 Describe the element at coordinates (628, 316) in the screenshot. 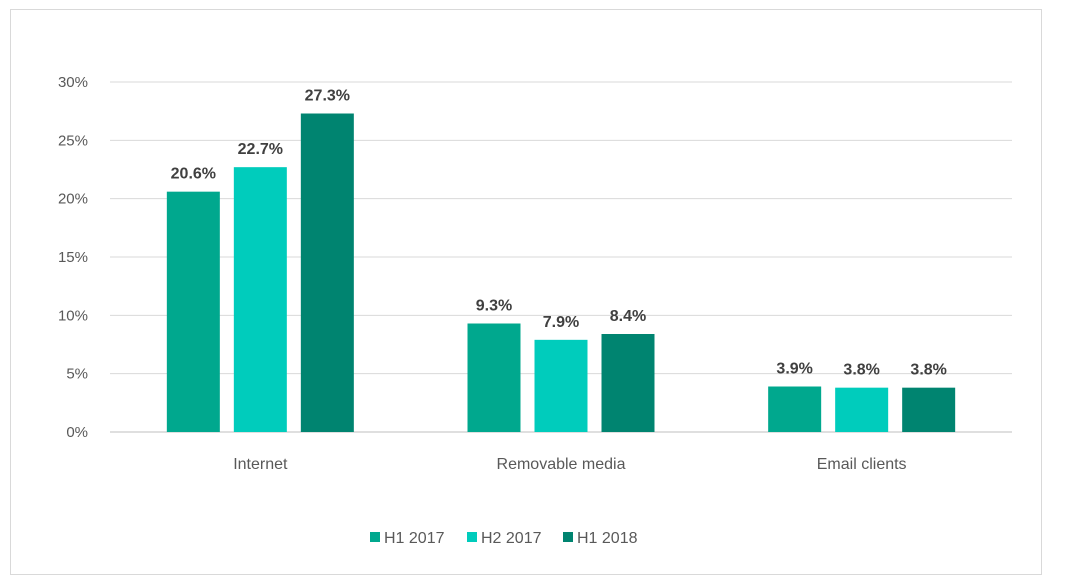

I see `data-label: 8.4%` at that location.